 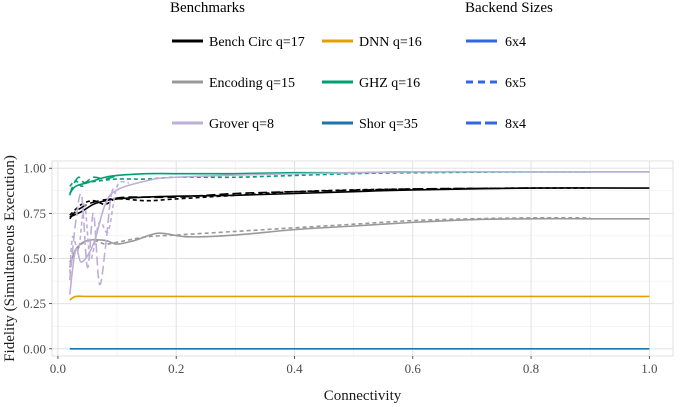 What do you see at coordinates (34, 348) in the screenshot?
I see `y-tick-label: 0.00` at bounding box center [34, 348].